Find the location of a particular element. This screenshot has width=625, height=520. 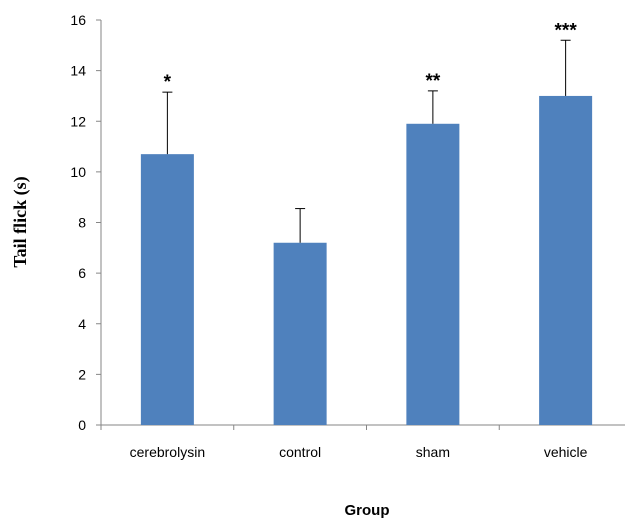

significance-marker: * is located at coordinates (168, 82).